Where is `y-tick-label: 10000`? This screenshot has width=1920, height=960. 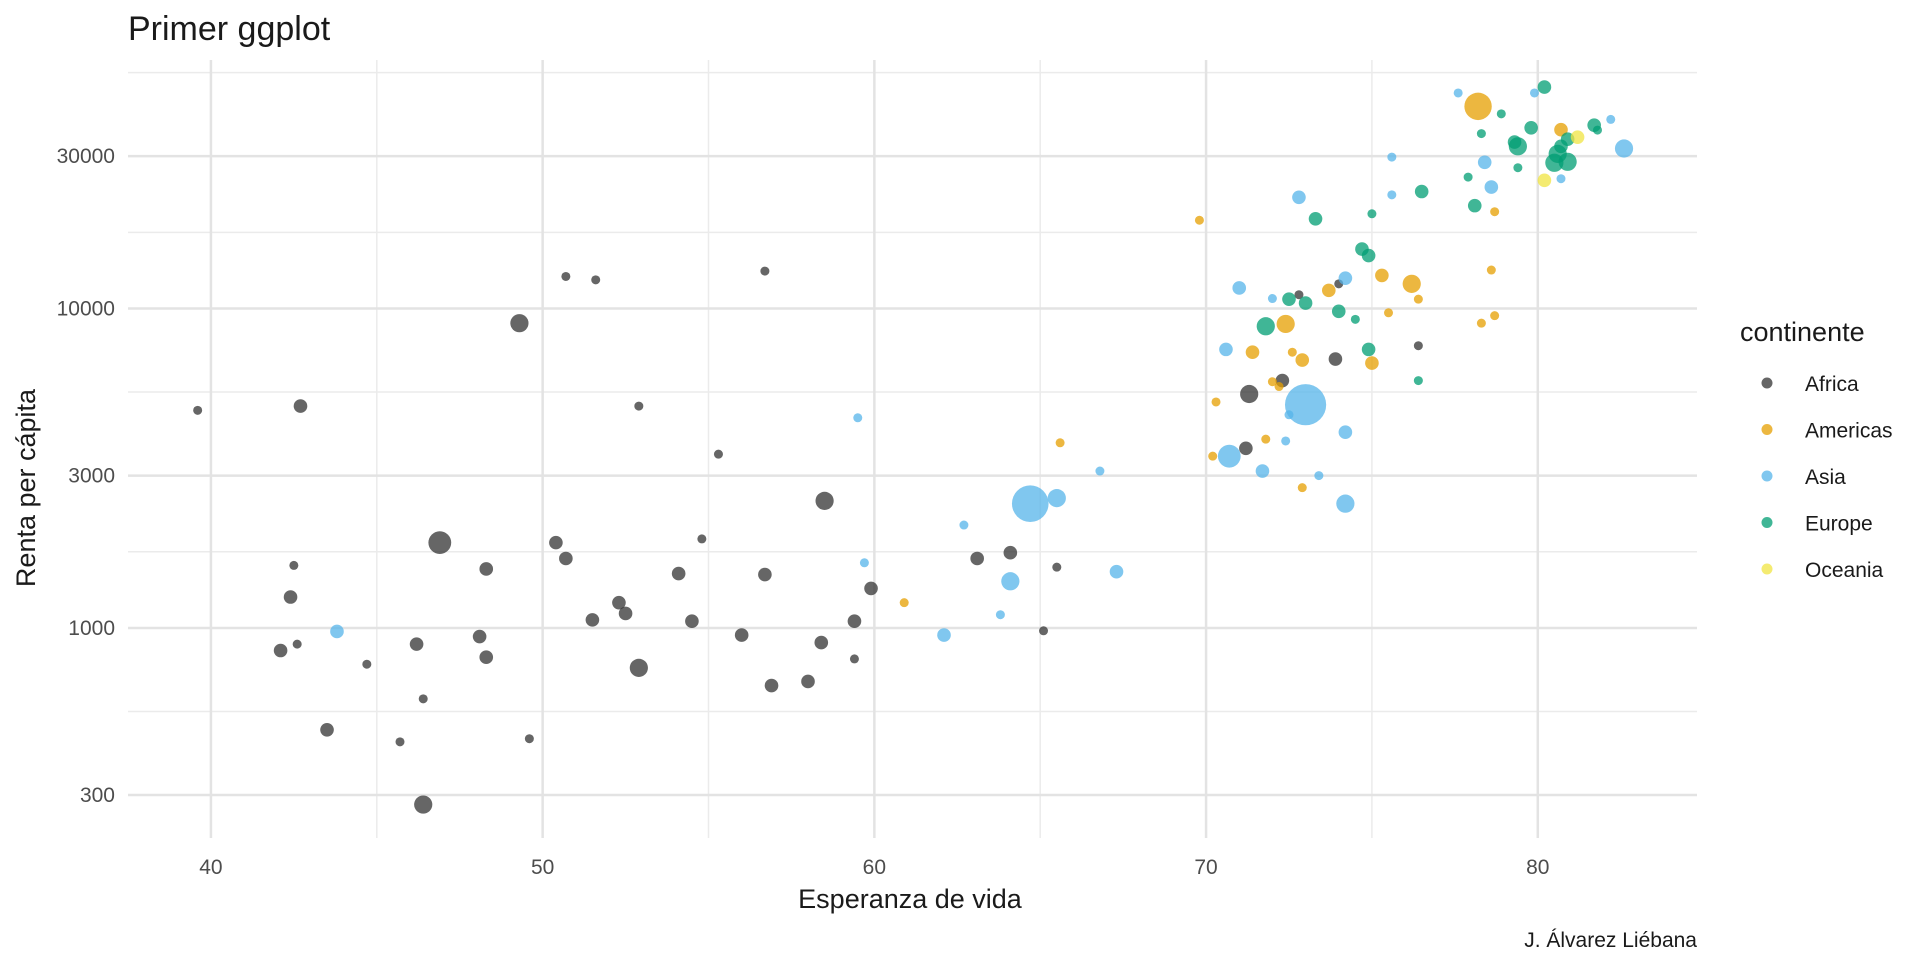
y-tick-label: 10000 is located at coordinates (86, 309).